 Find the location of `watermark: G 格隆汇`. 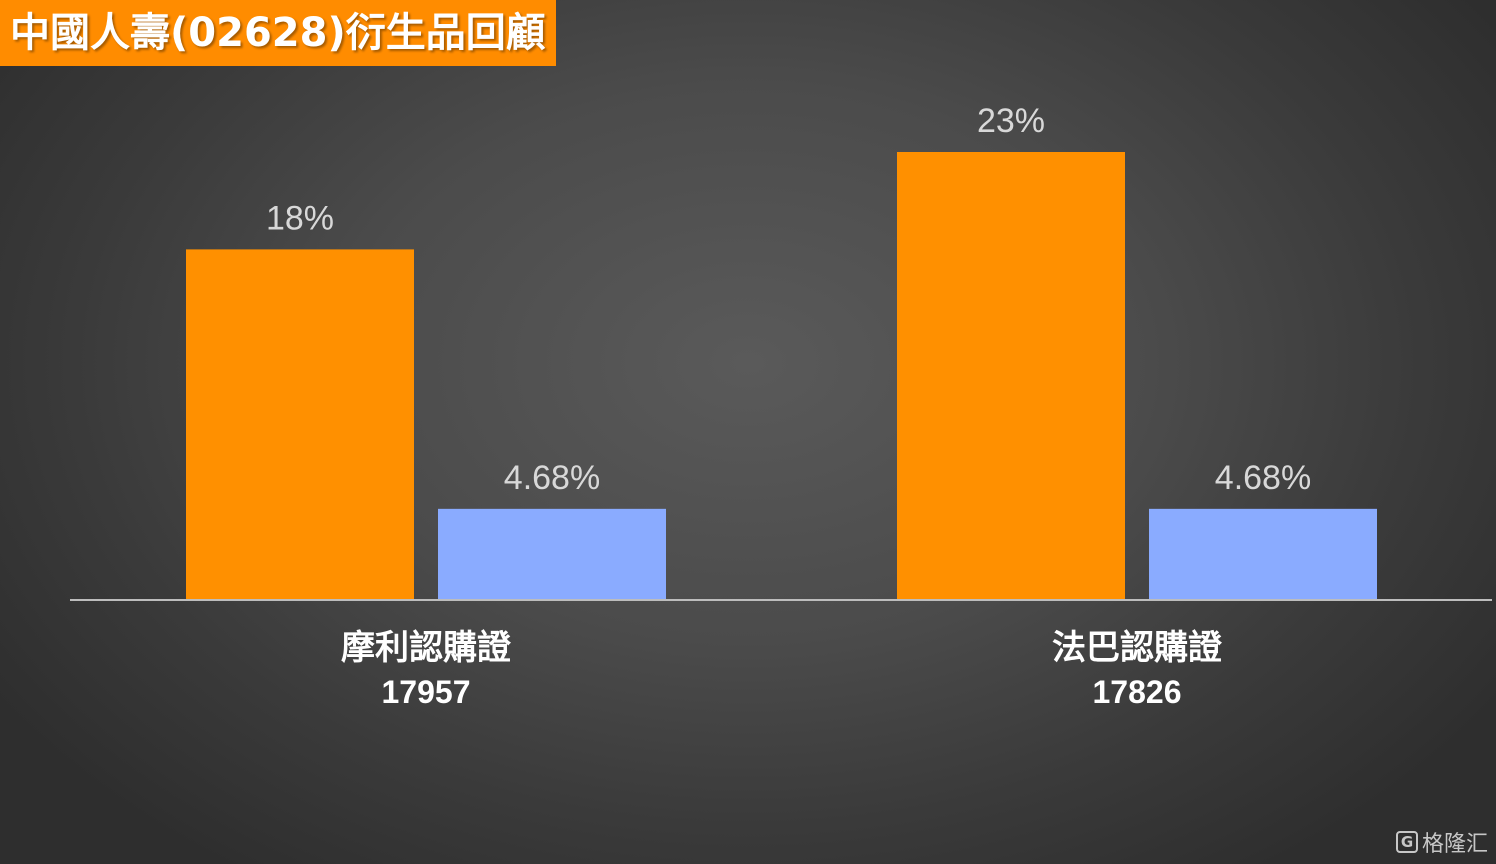

watermark: G 格隆汇 is located at coordinates (1441, 842).